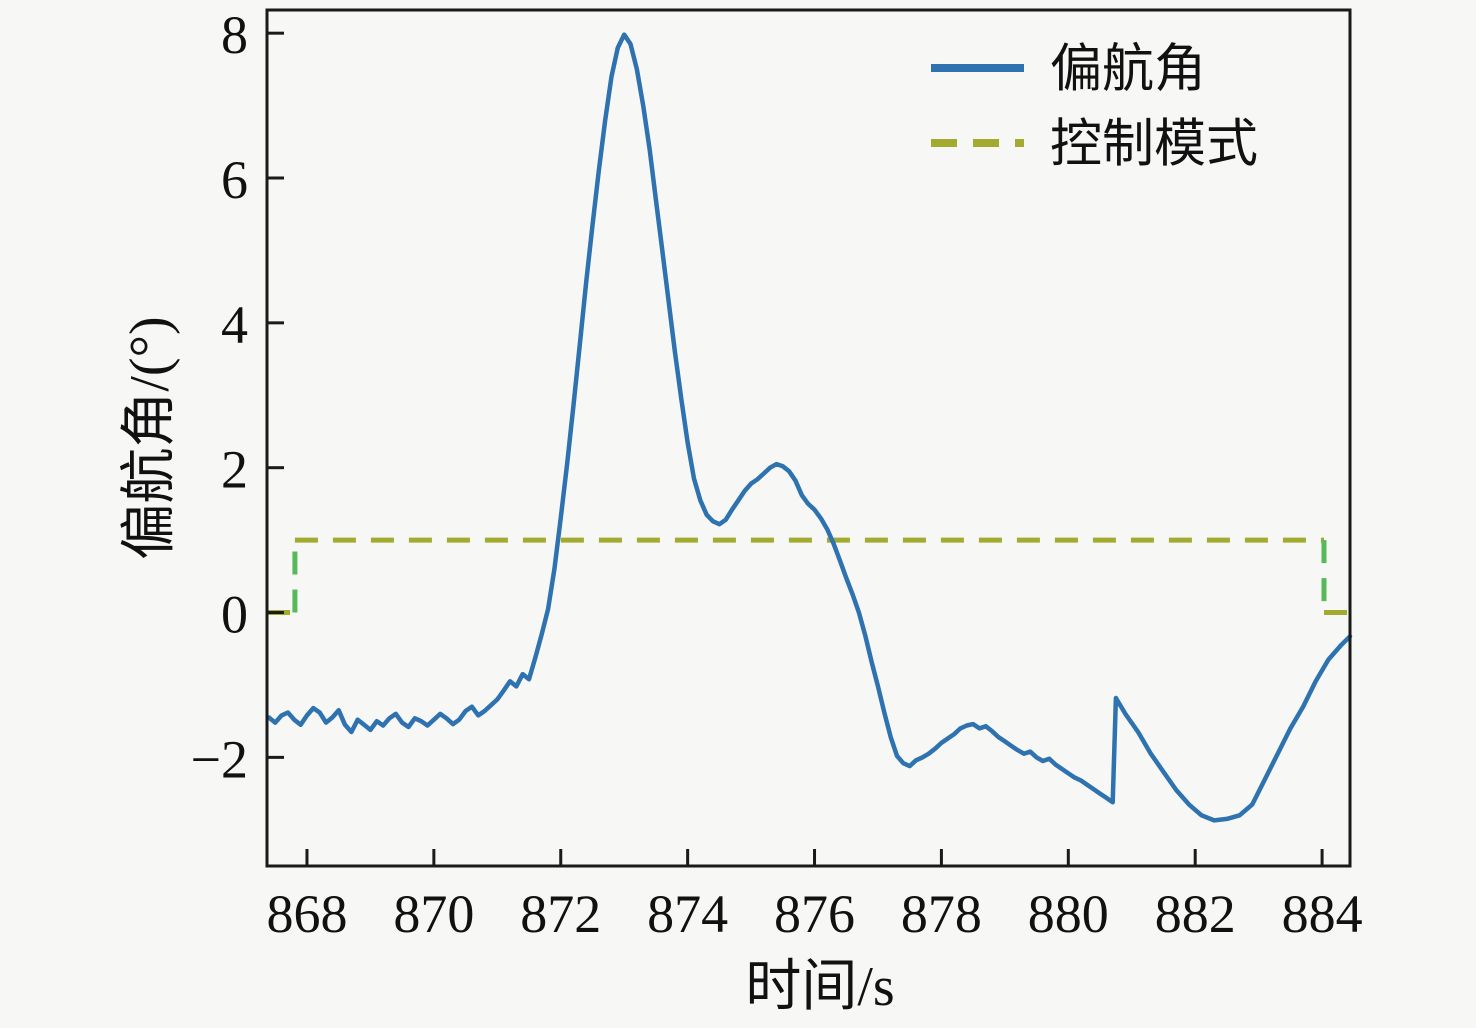 The height and width of the screenshot is (1028, 1476). Describe the element at coordinates (1094, 108) in the screenshot. I see `legend: 偏航角 控制模式` at that location.